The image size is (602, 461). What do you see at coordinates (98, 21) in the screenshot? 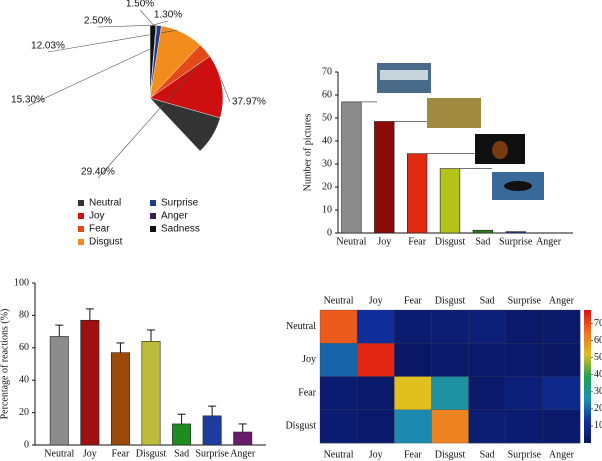
I see `pie-label: 2.50%` at bounding box center [98, 21].